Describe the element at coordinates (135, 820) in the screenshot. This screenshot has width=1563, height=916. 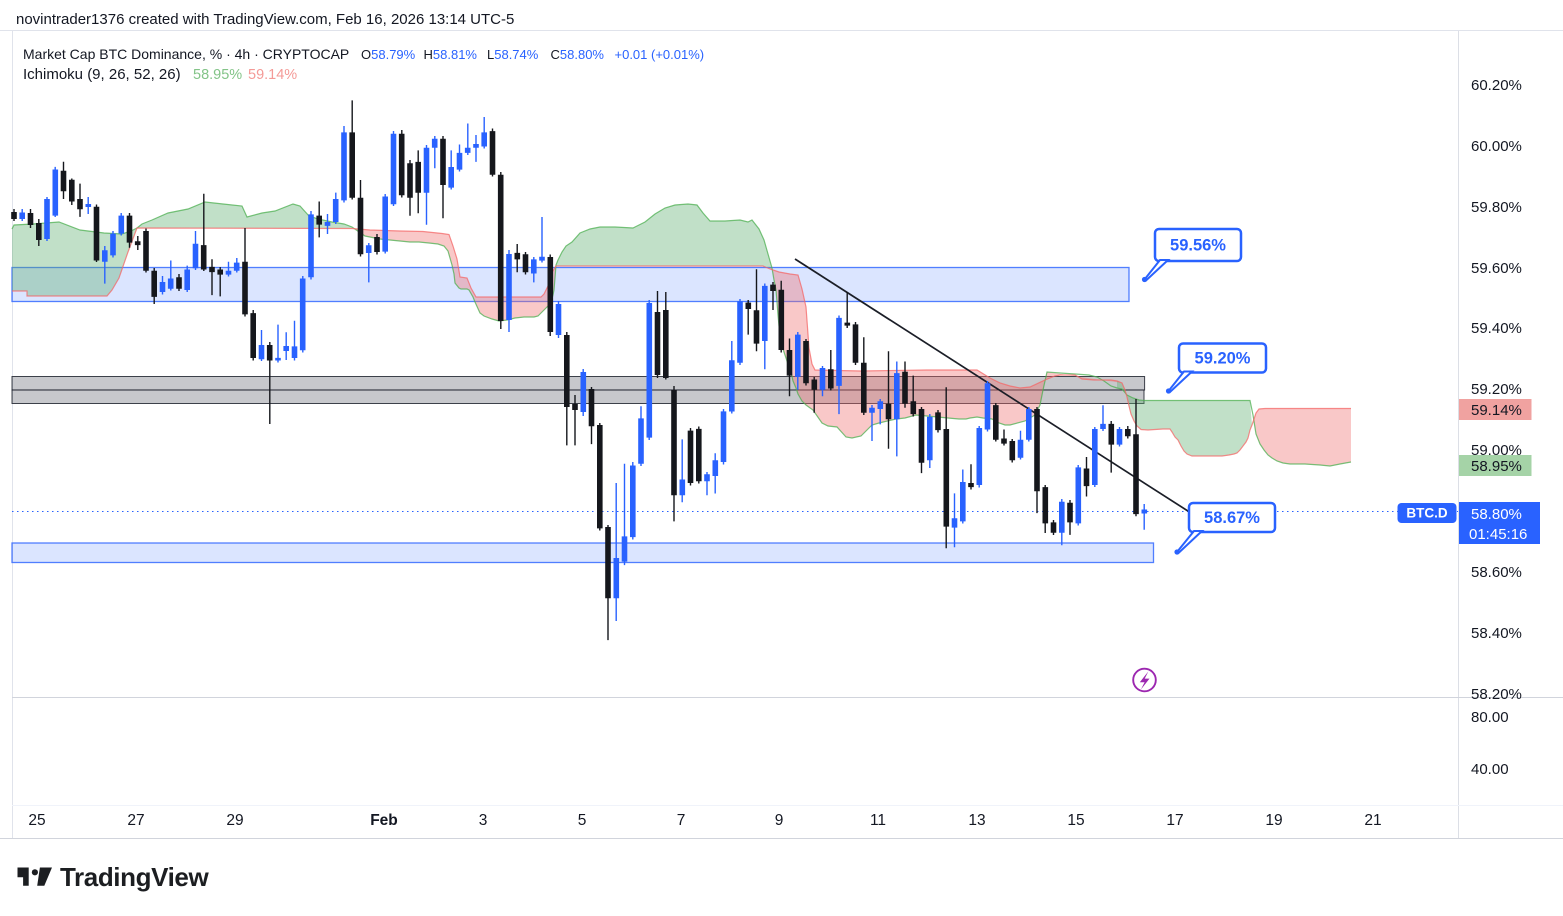
I see `svg-text: 27` at that location.